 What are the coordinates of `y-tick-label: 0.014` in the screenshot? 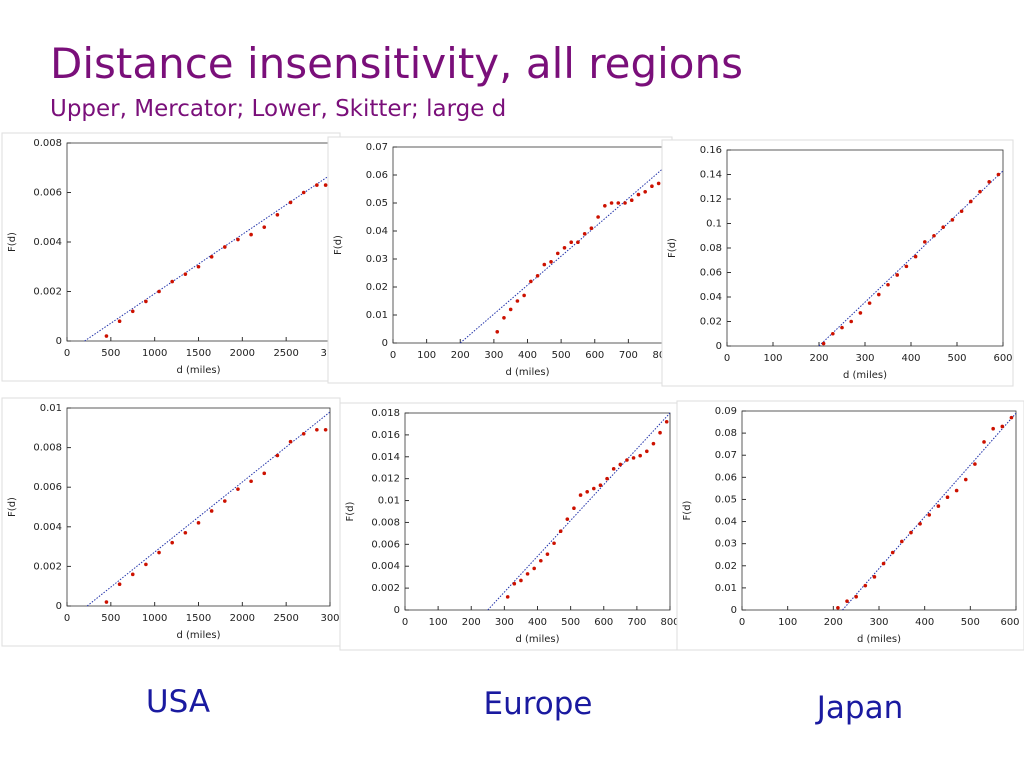 It's located at (385, 457).